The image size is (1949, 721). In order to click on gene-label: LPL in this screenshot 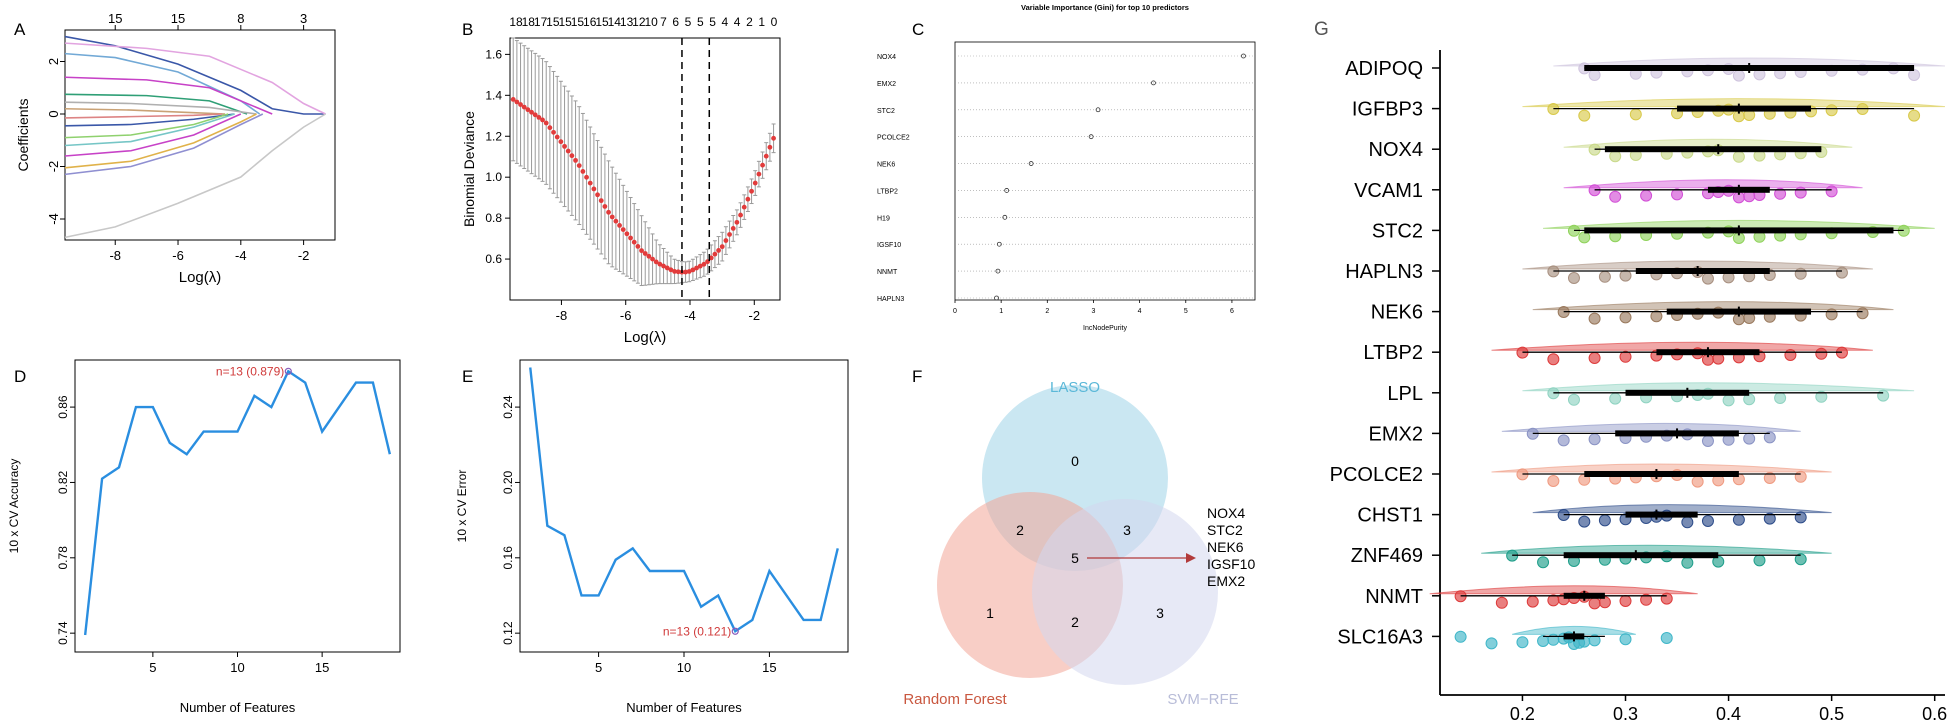, I will do `click(1405, 394)`.